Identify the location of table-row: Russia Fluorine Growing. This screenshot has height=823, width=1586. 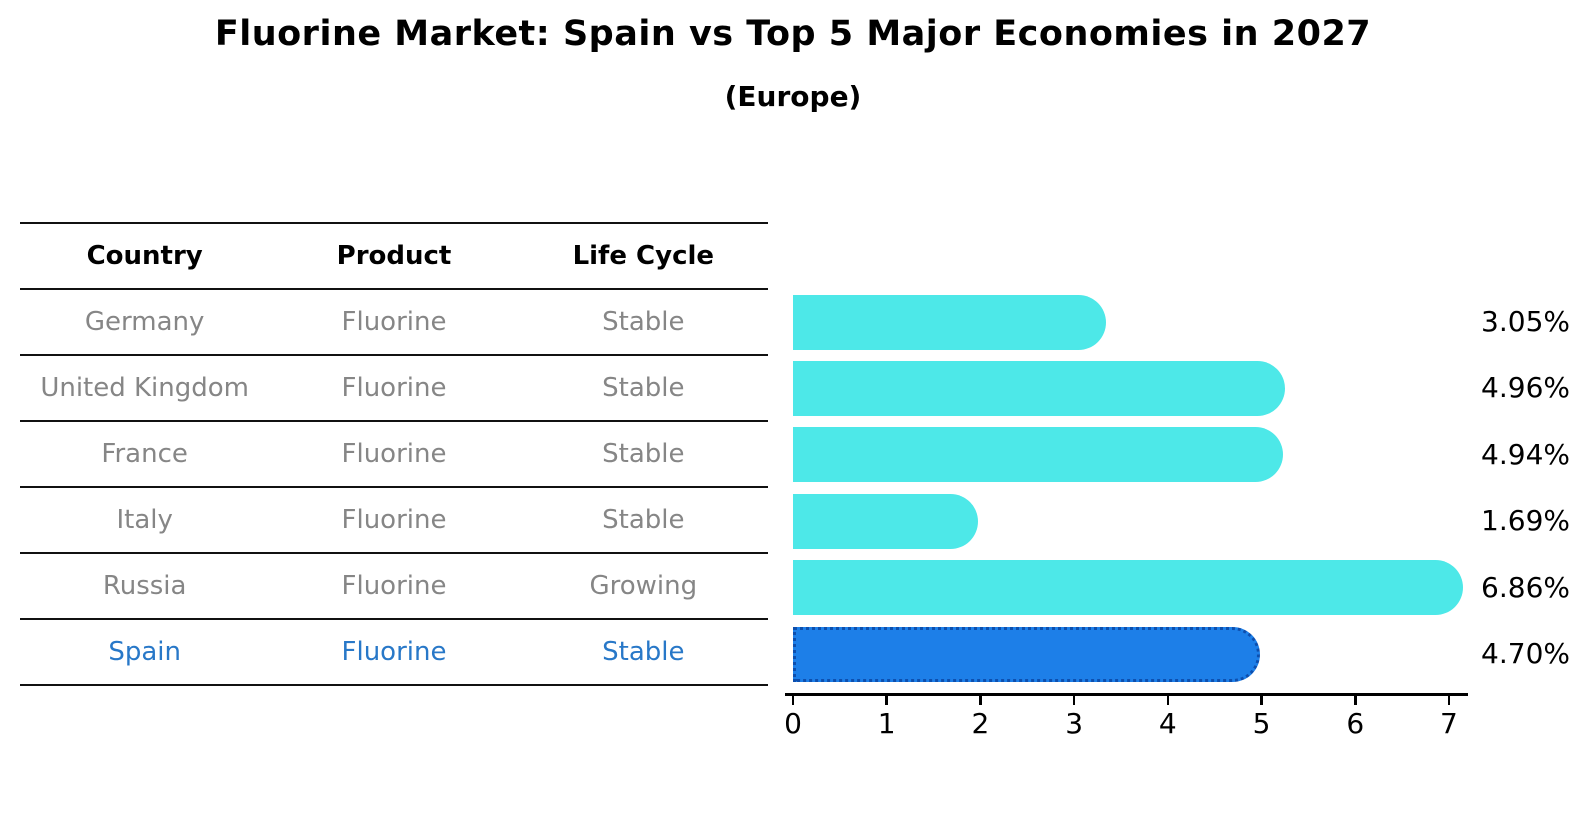
(394, 587).